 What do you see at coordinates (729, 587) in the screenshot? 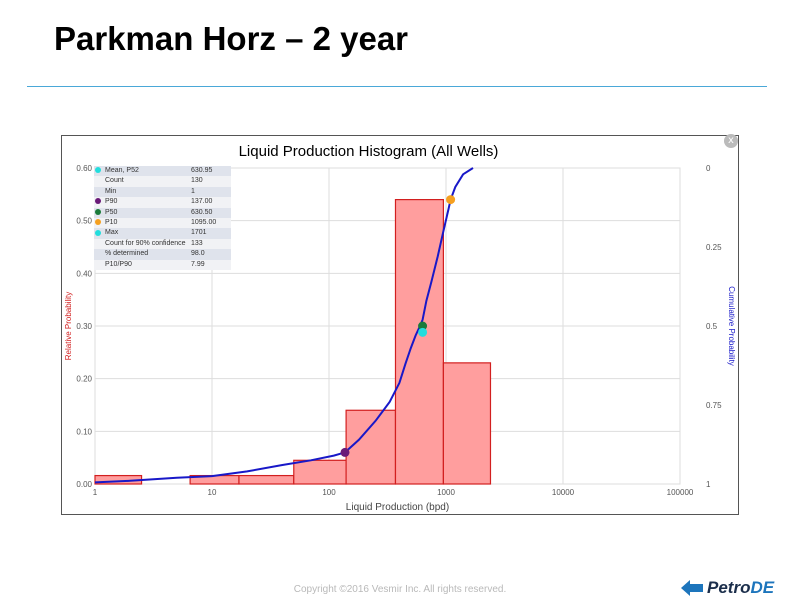
I see `logo-part-petro: Petro` at bounding box center [729, 587].